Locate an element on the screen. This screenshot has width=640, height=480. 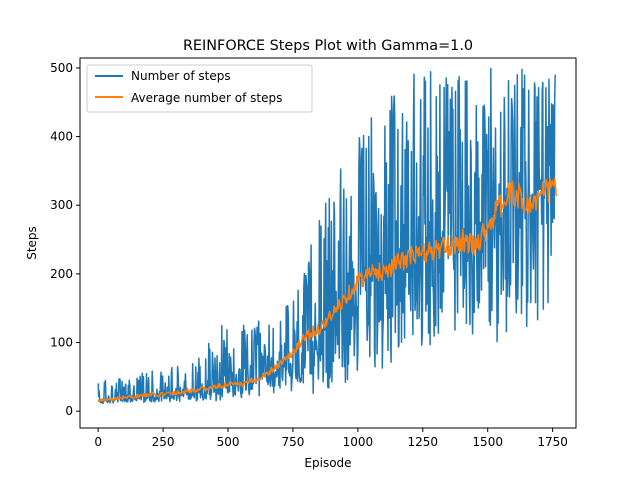
legend-box is located at coordinates (199, 88).